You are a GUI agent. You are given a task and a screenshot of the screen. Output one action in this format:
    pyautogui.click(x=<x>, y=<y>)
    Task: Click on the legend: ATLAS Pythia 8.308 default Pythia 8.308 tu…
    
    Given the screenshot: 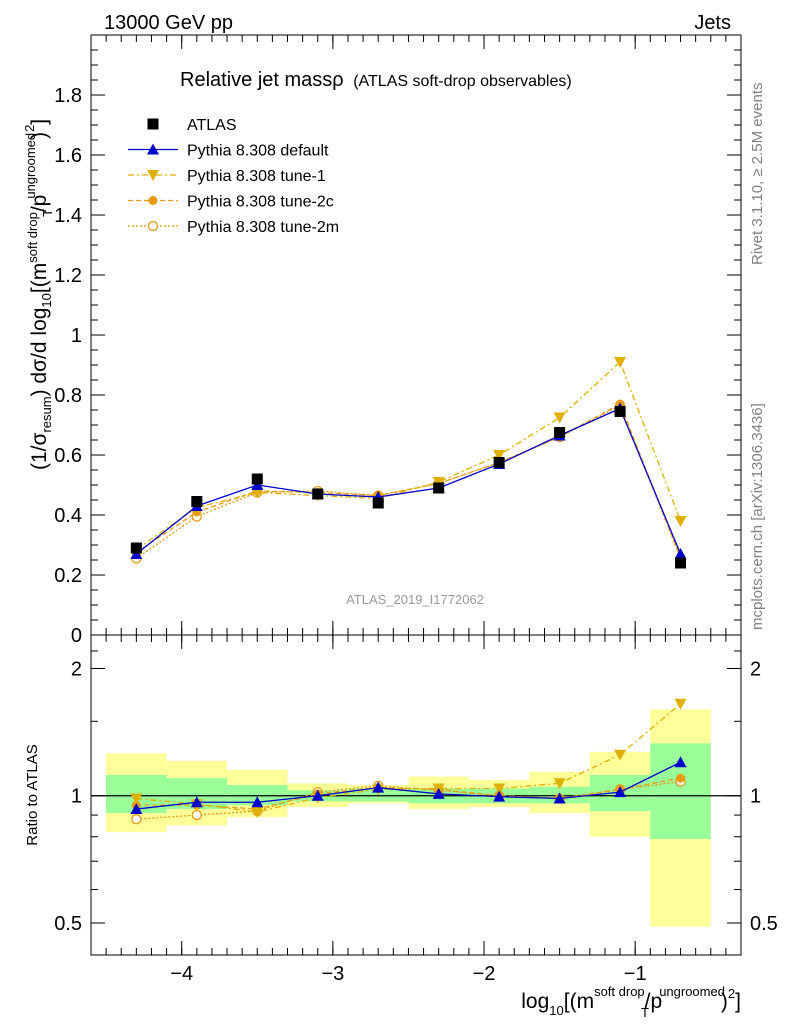 What is the action you would take?
    pyautogui.click(x=233, y=176)
    